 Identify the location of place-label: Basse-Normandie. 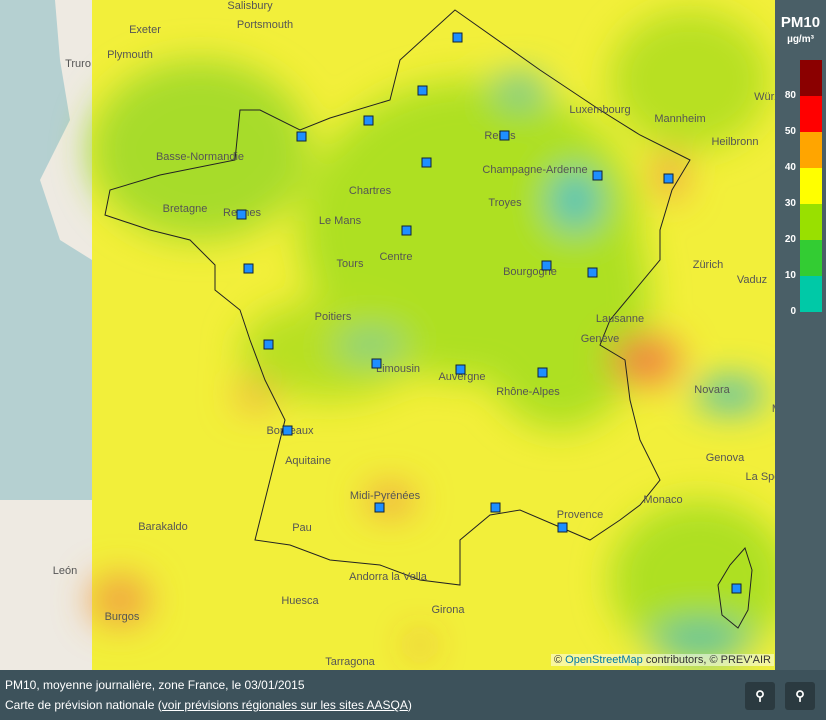
(200, 157).